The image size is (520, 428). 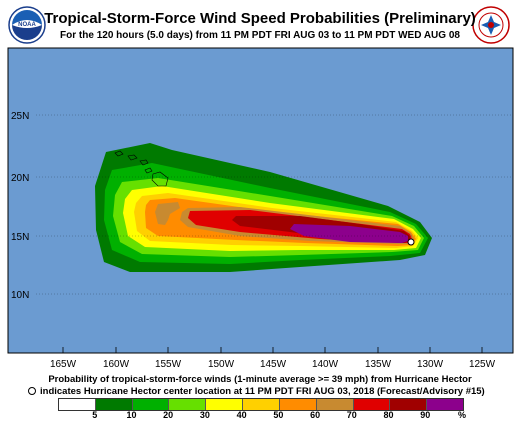 I want to click on legend-label: 5, so click(x=95, y=415).